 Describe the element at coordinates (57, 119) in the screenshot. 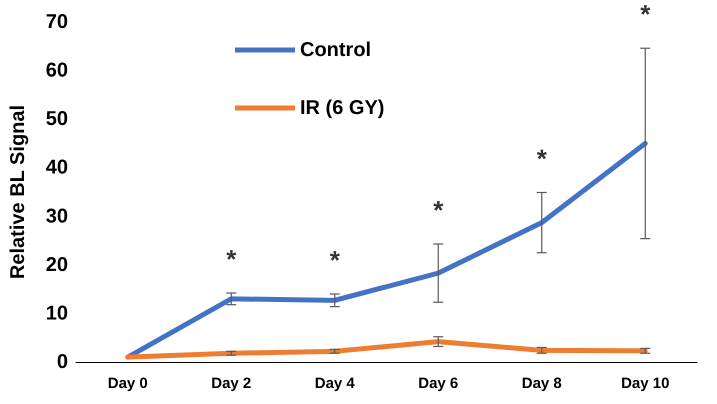

I see `y-tick-label: 50` at that location.